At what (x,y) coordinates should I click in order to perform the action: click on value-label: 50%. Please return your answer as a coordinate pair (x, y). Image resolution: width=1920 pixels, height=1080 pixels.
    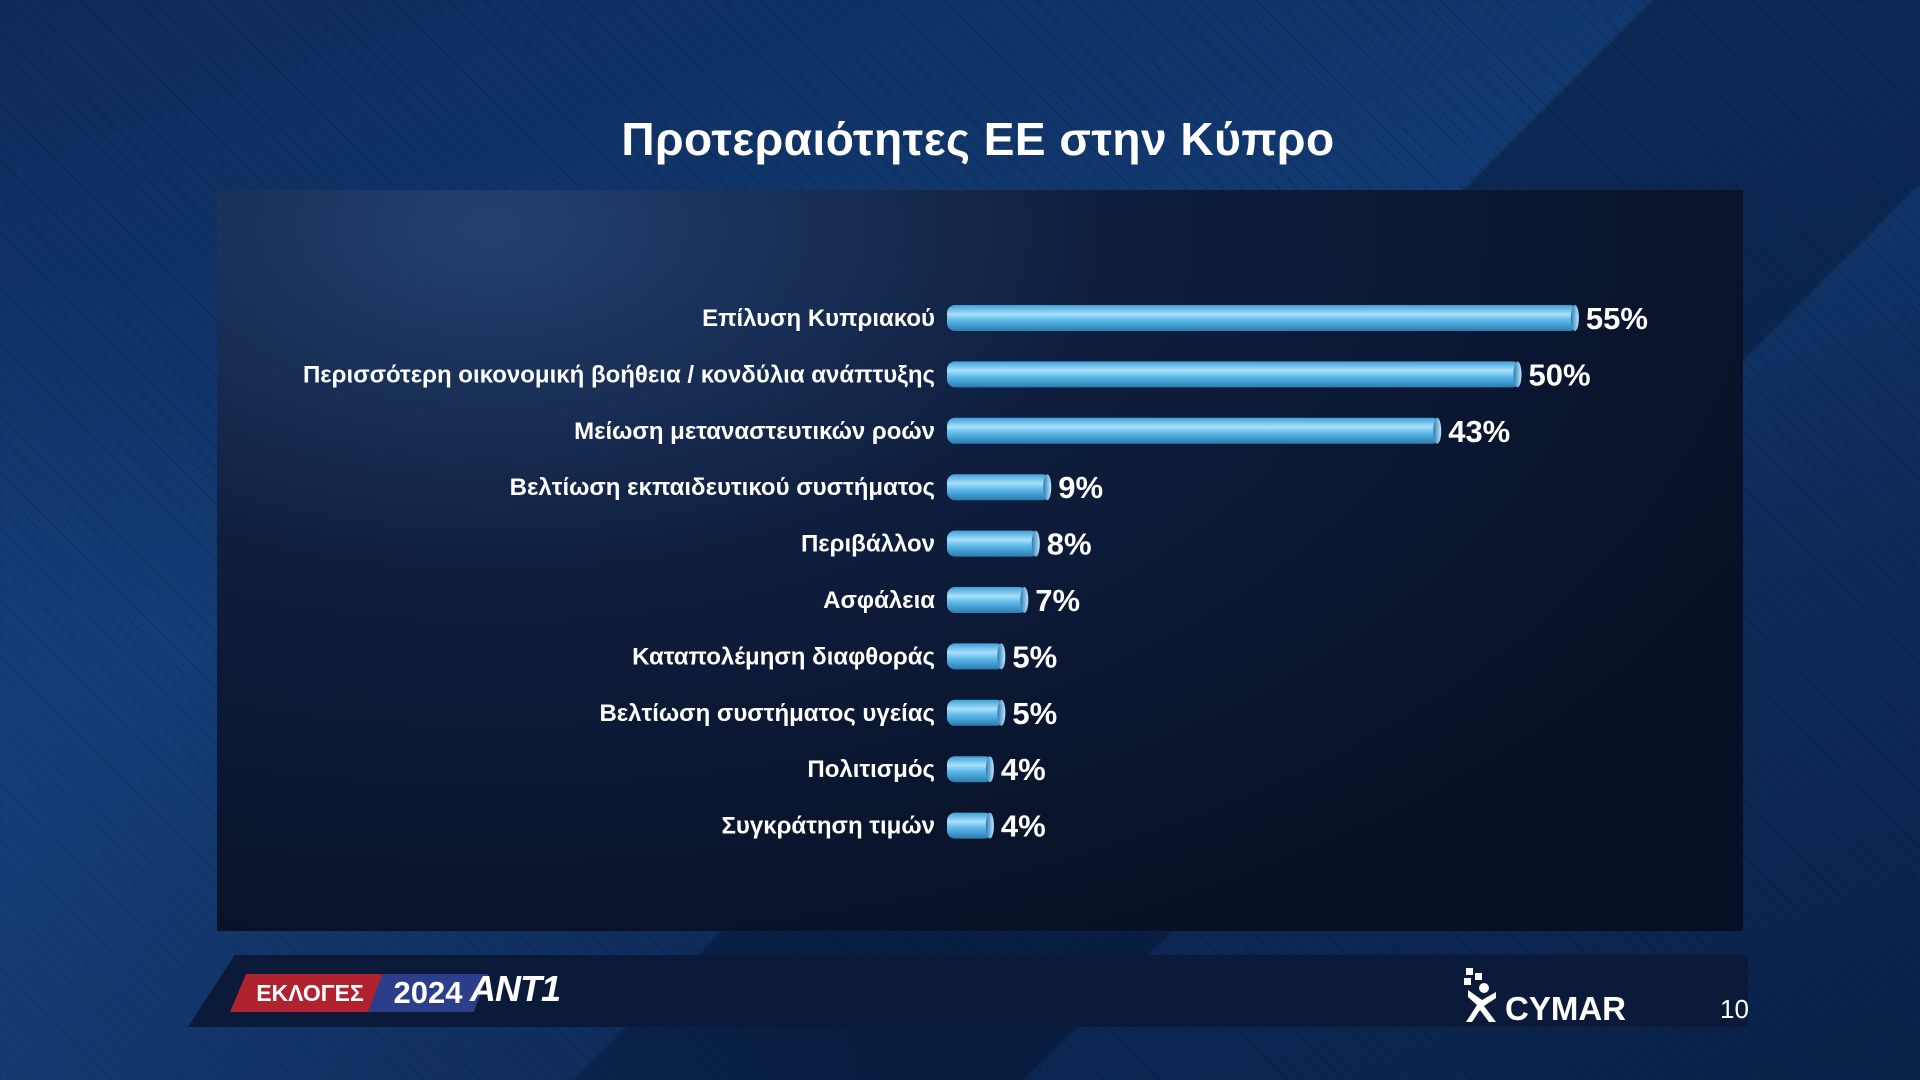
    Looking at the image, I should click on (1560, 374).